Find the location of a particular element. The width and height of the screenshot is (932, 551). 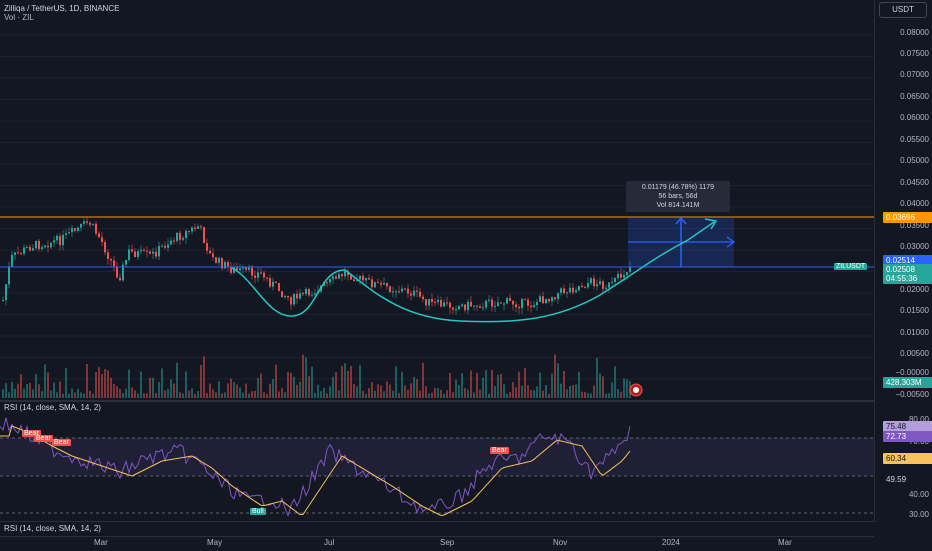

rsi-tick: 80.00 is located at coordinates (918, 419).